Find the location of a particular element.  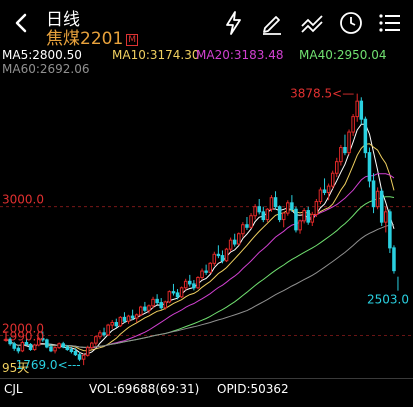

pen-icon is located at coordinates (272, 23).